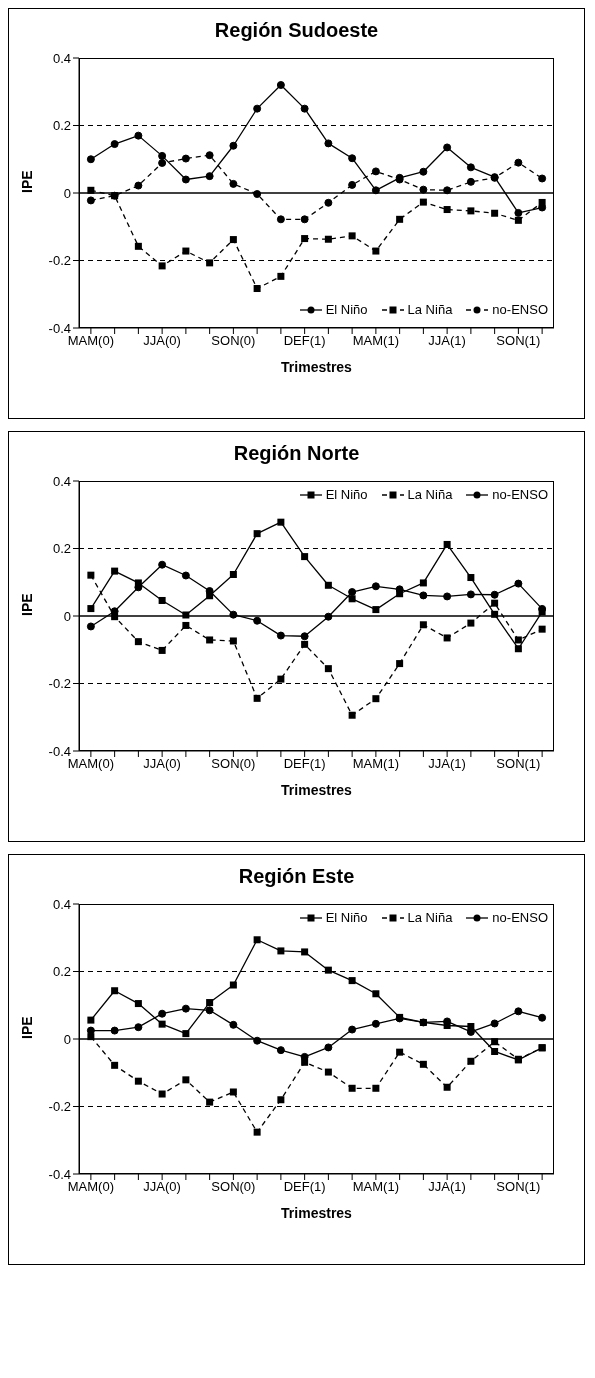 Image resolution: width=595 pixels, height=1378 pixels. I want to click on y-tick-label: 0.2, so click(61, 972).